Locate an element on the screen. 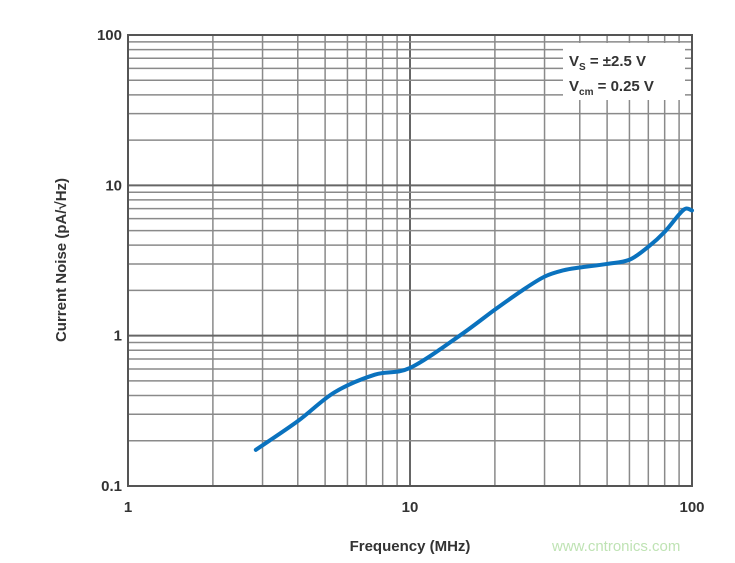 The height and width of the screenshot is (563, 735). y-axis-label: Current Noise (pA/√Hz) is located at coordinates (61, 260).